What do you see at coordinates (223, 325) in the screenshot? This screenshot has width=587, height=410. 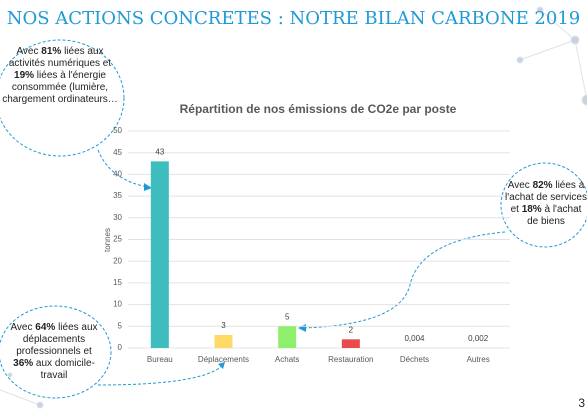 I see `value-label: 3` at bounding box center [223, 325].